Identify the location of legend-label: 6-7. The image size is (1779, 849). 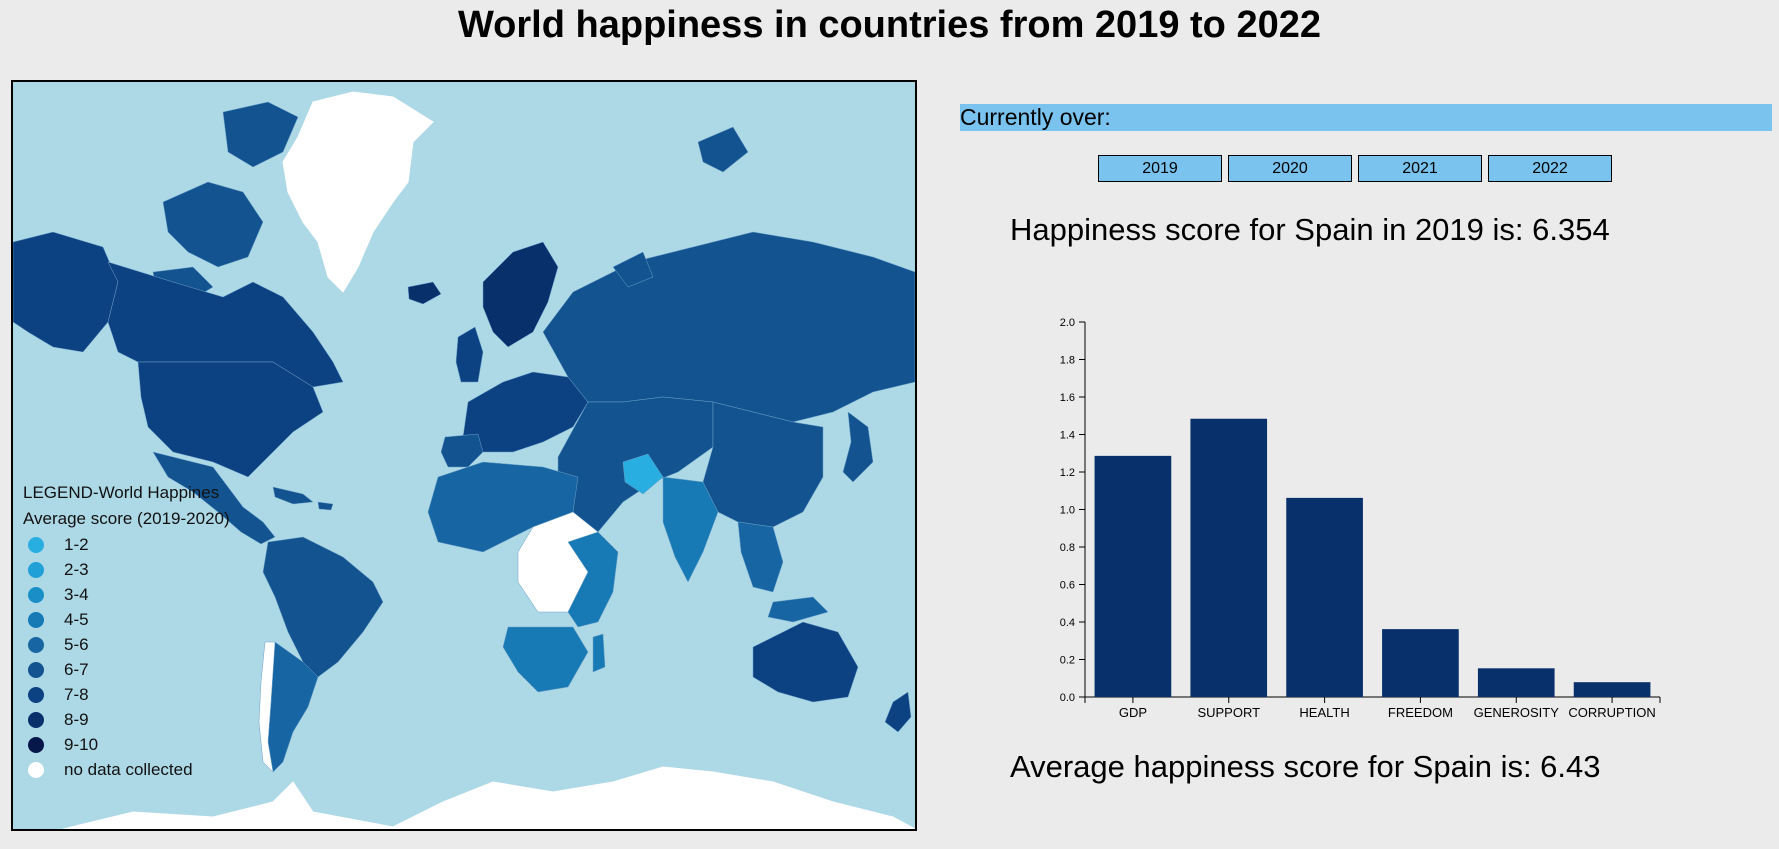
(76, 669).